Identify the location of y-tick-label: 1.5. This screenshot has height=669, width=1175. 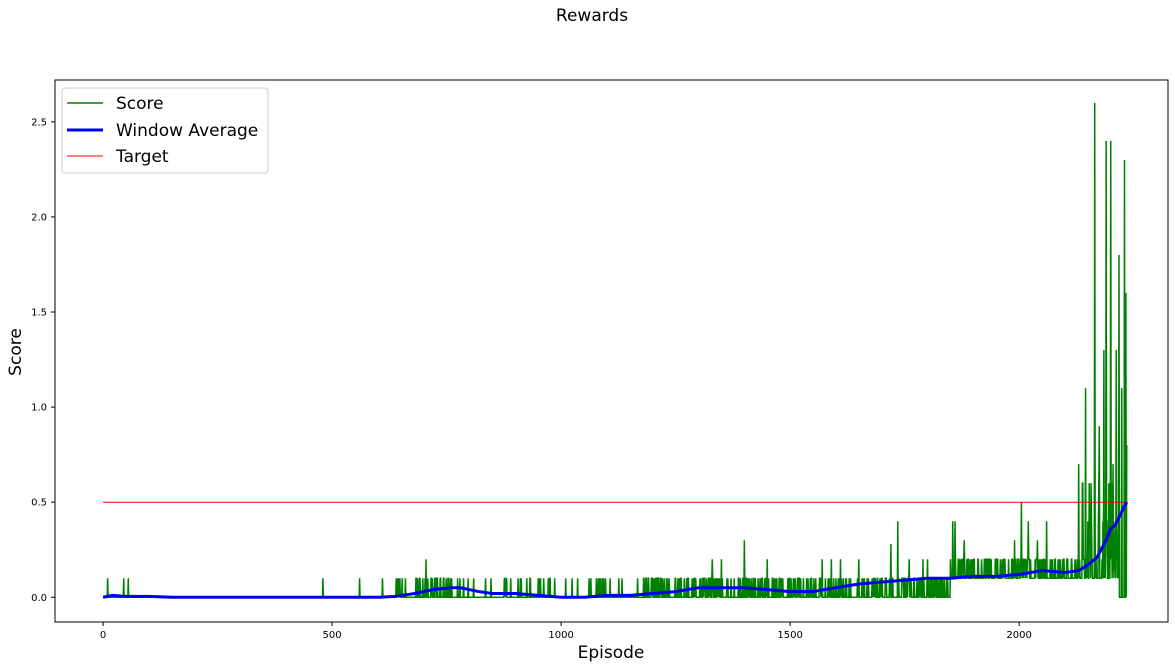
(39, 313).